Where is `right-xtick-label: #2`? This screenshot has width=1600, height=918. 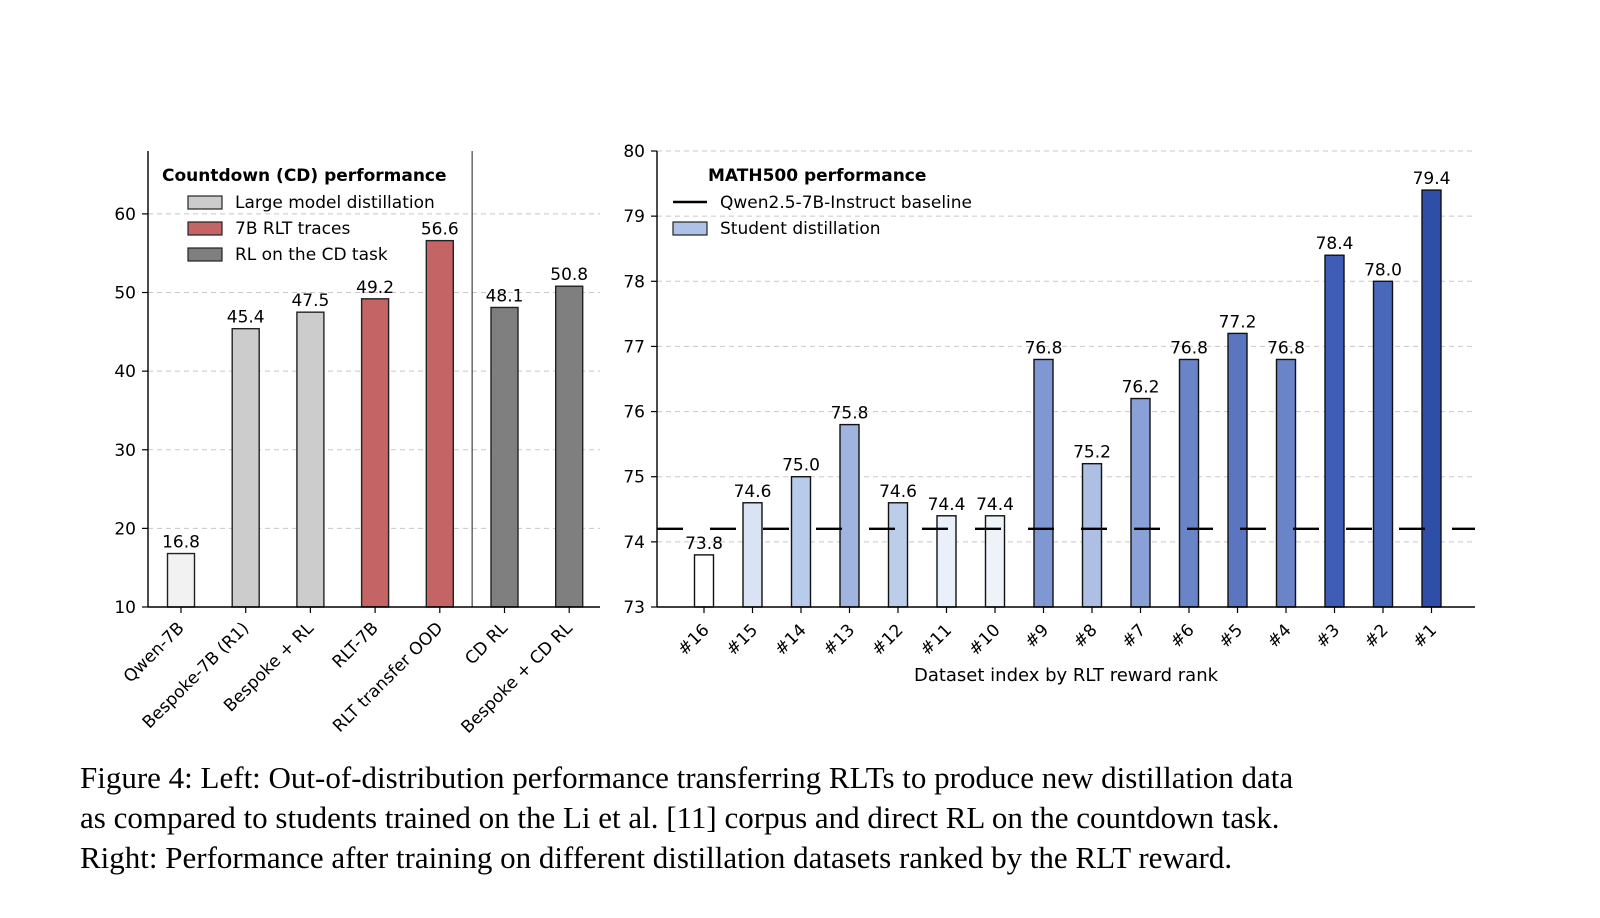 right-xtick-label: #2 is located at coordinates (1377, 636).